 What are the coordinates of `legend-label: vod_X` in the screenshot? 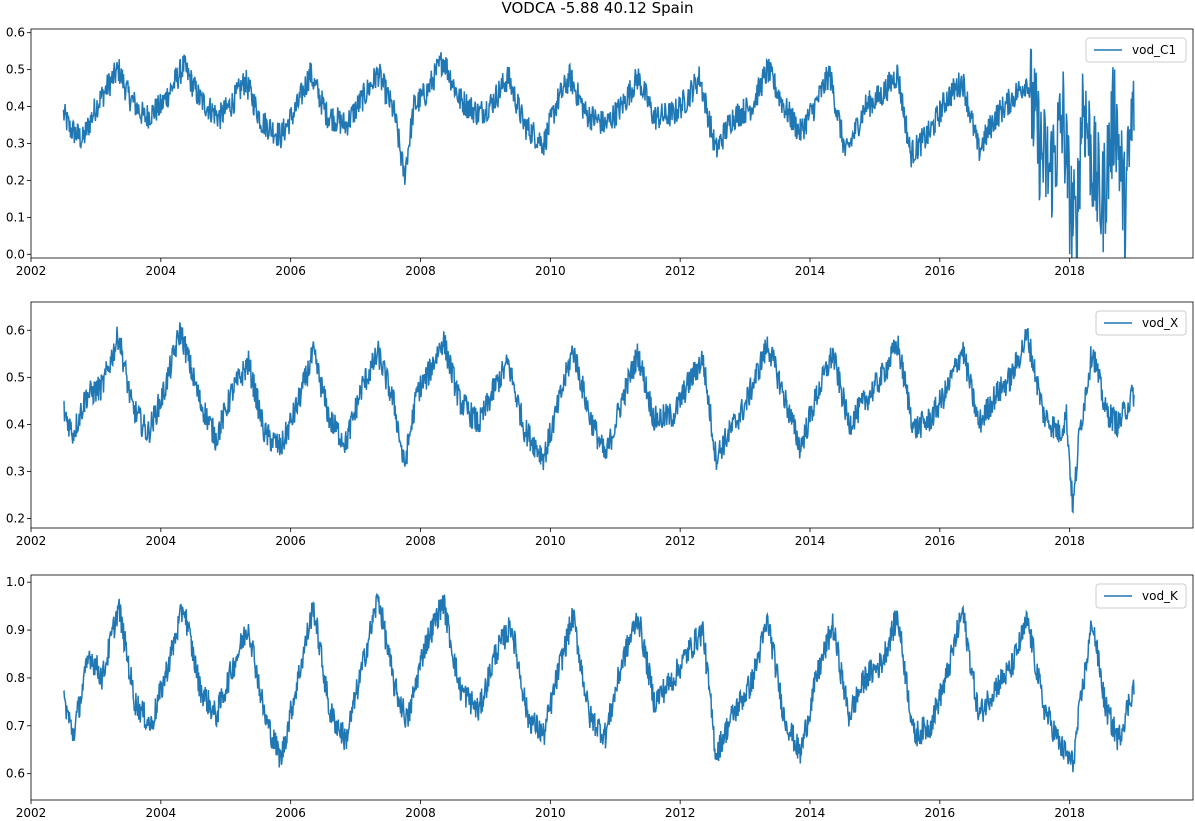 It's located at (1160, 323).